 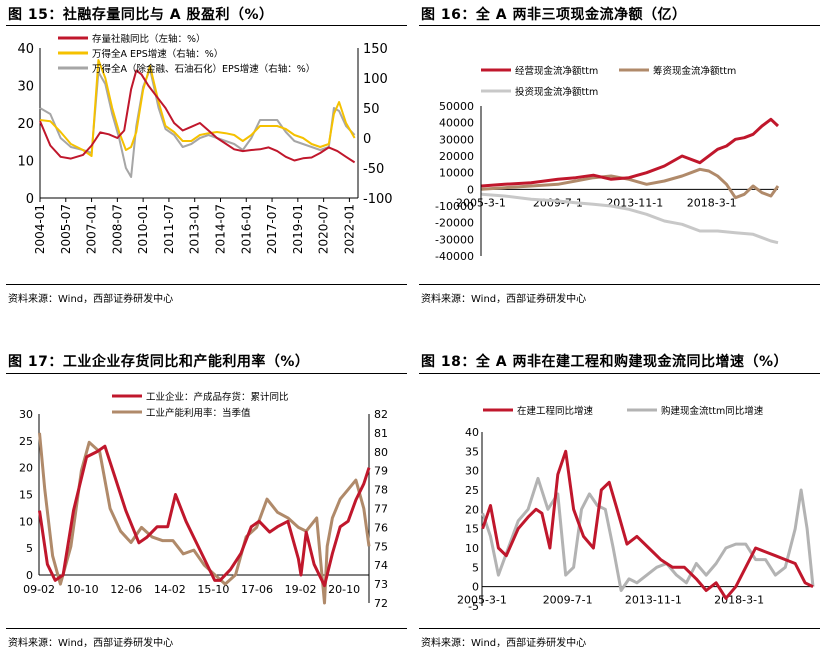 What do you see at coordinates (472, 509) in the screenshot?
I see `y-tick-label: 20` at bounding box center [472, 509].